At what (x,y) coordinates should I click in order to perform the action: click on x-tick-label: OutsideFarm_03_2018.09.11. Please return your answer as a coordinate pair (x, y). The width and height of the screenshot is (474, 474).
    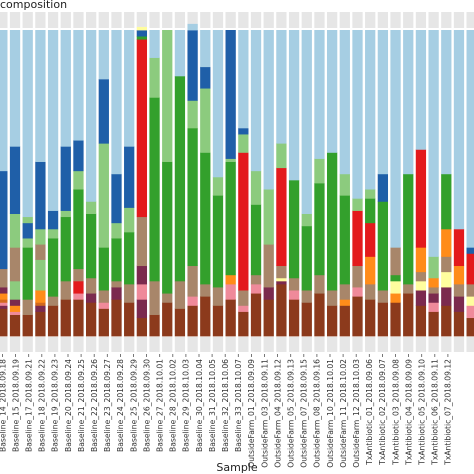
    Looking at the image, I should click on (264, 413).